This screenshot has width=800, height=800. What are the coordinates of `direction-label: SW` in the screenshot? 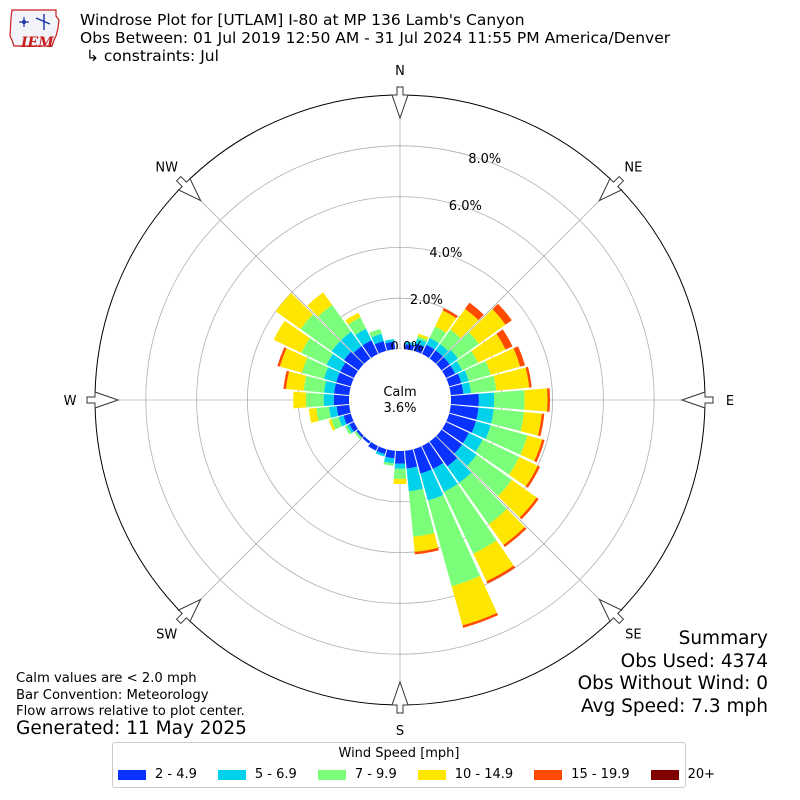 It's located at (166, 634).